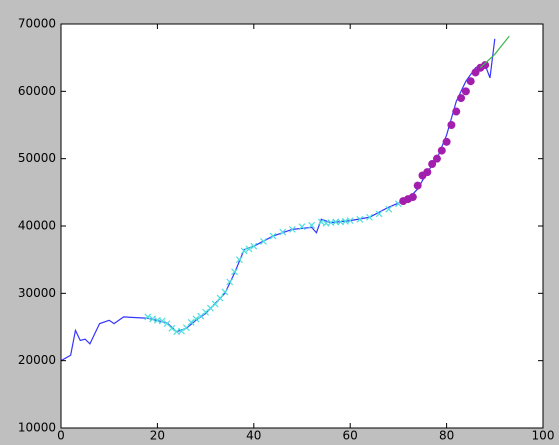 The width and height of the screenshot is (559, 445). What do you see at coordinates (37, 24) in the screenshot?
I see `y-tick-label: 70000` at bounding box center [37, 24].